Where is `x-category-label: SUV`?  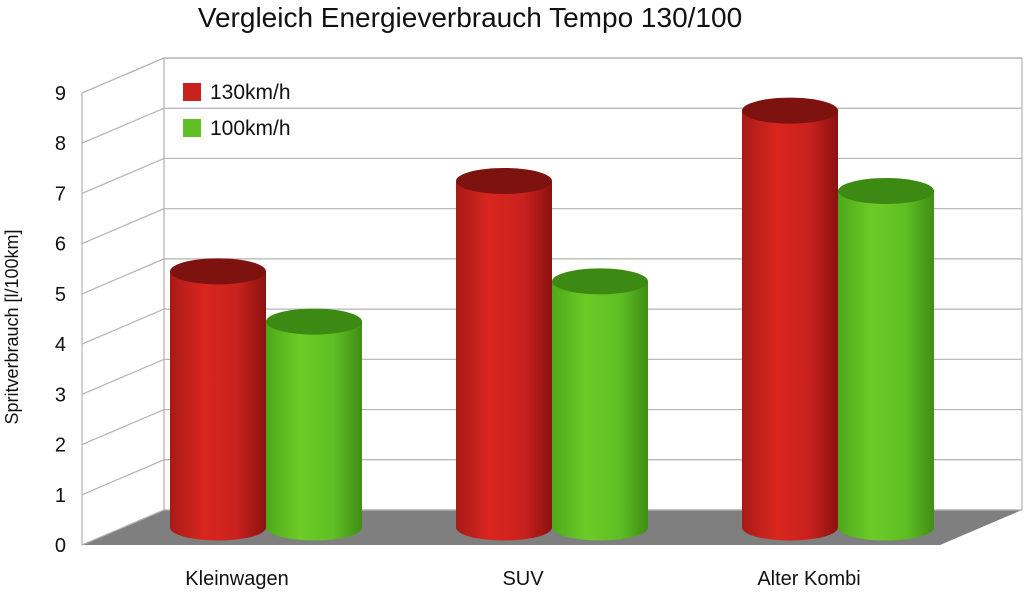 x-category-label: SUV is located at coordinates (523, 579).